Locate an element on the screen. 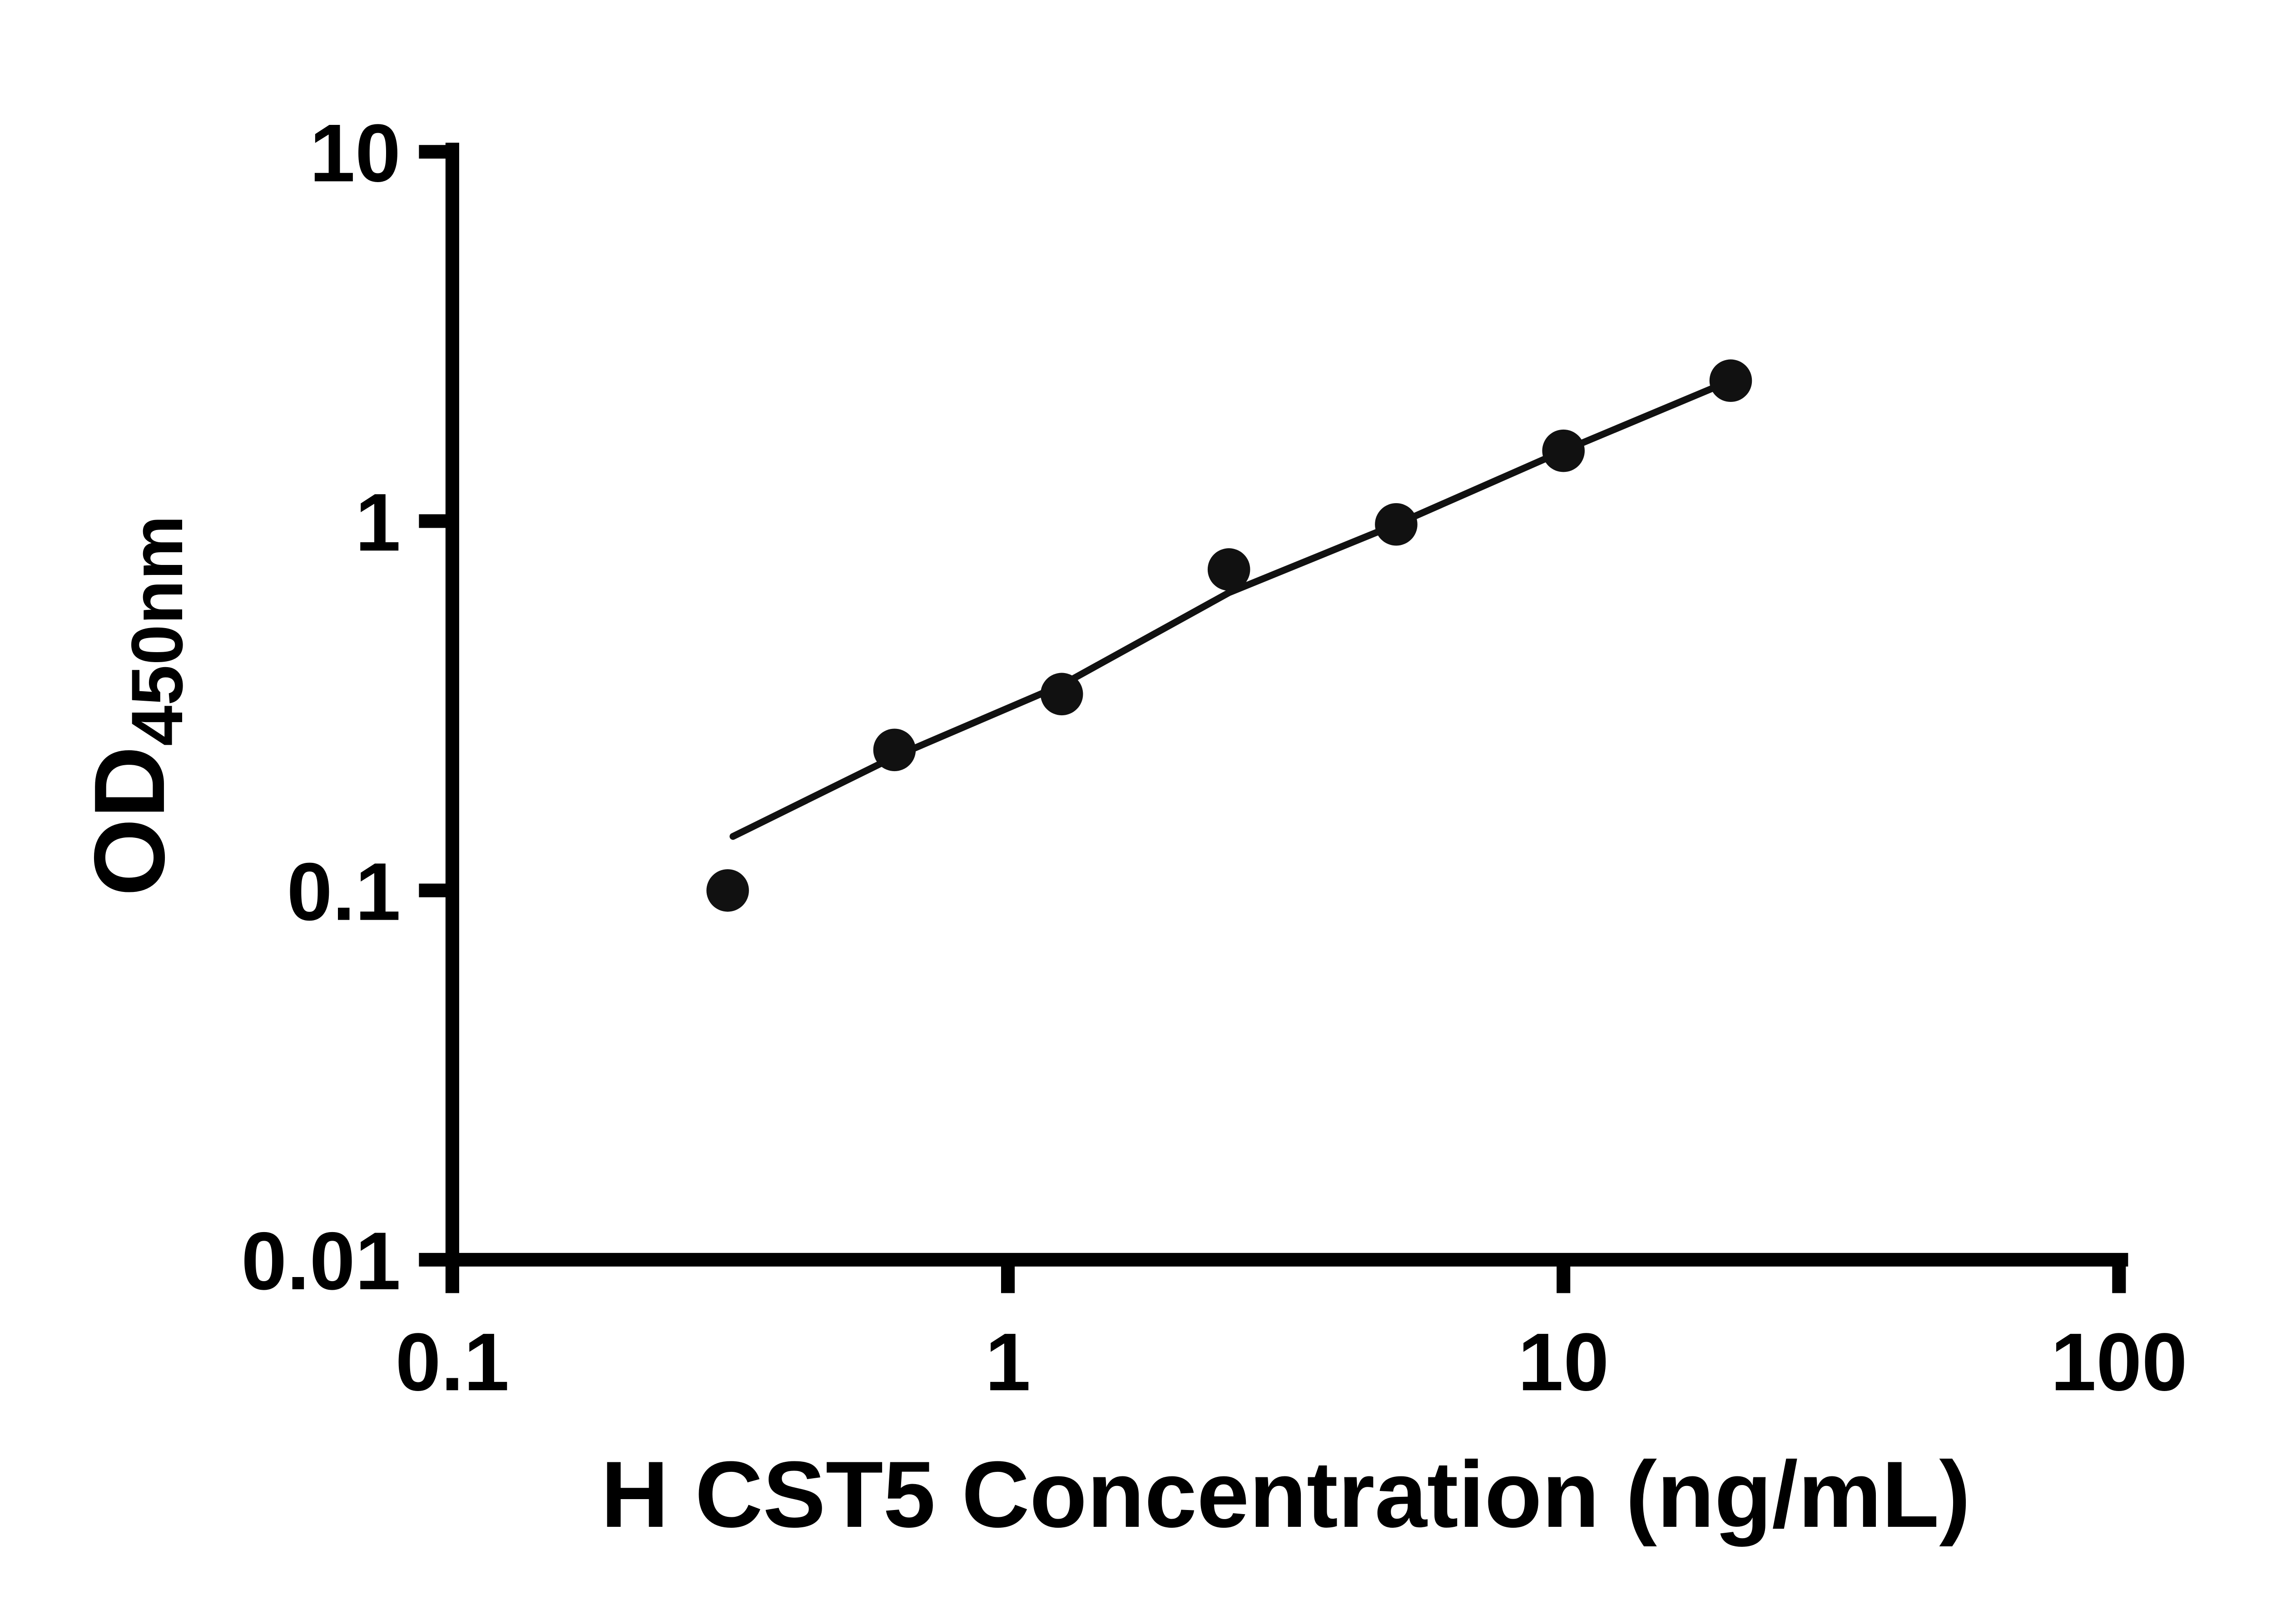 The width and height of the screenshot is (2271, 1624). x-axis-title: H CST5 Concentration (ng/mL) is located at coordinates (1286, 1494).